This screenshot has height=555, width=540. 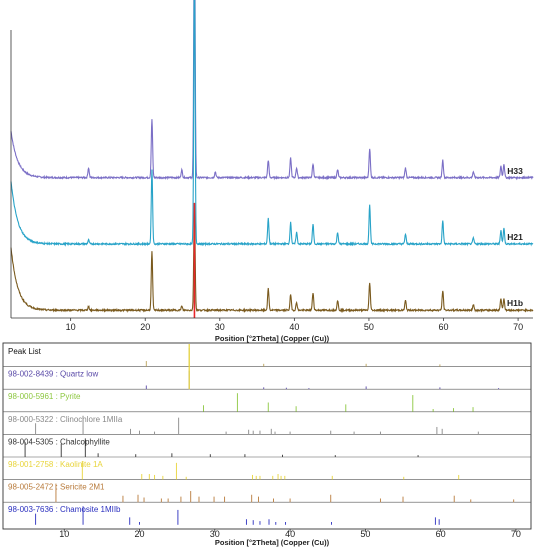 What do you see at coordinates (516, 534) in the screenshot?
I see `reference-x-tick-label: 70` at bounding box center [516, 534].